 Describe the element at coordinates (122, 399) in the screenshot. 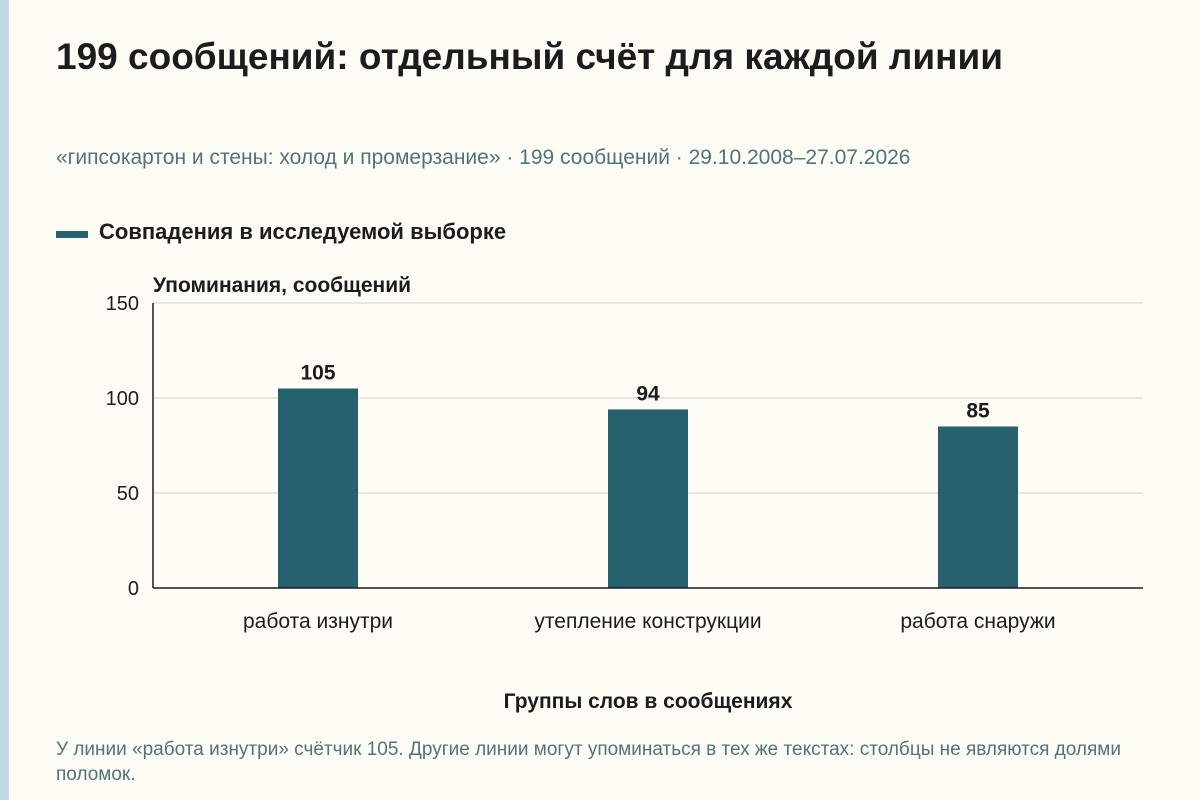

I see `y-tick-label: 100` at that location.